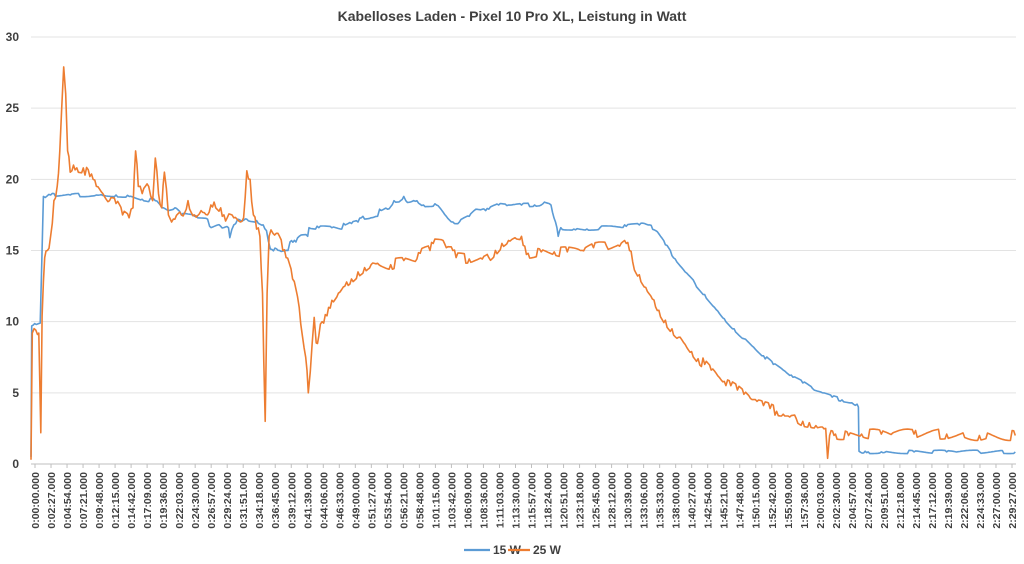  I want to click on x-tick-label: 2:17:12.000, so click(933, 500).